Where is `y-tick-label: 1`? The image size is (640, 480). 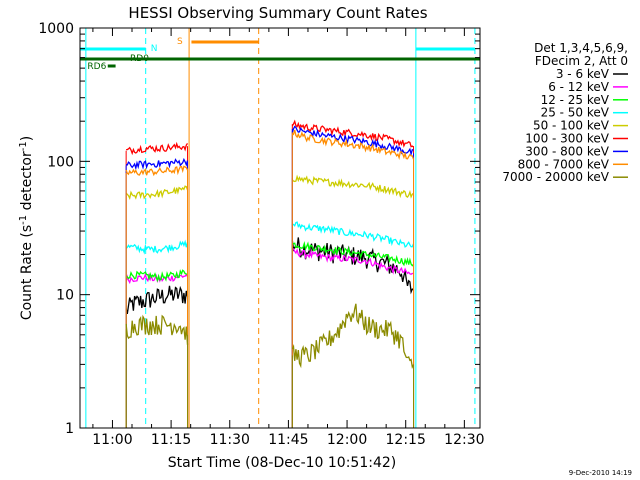
y-tick-label: 1 is located at coordinates (69, 429).